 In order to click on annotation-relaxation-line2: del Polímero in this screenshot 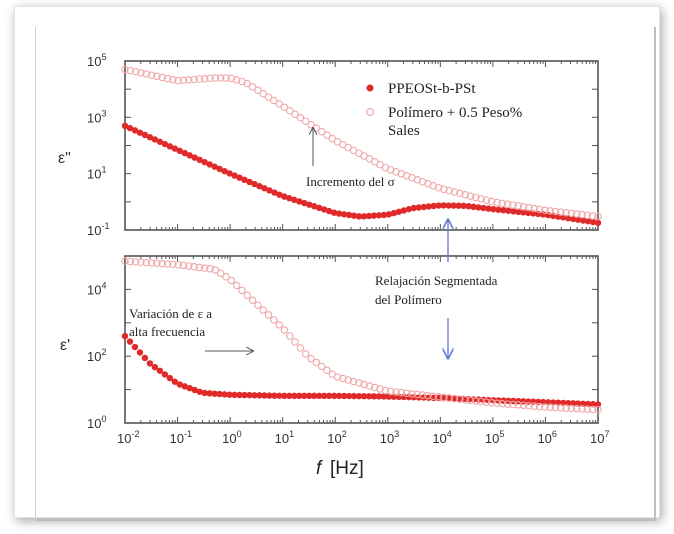, I will do `click(408, 299)`.